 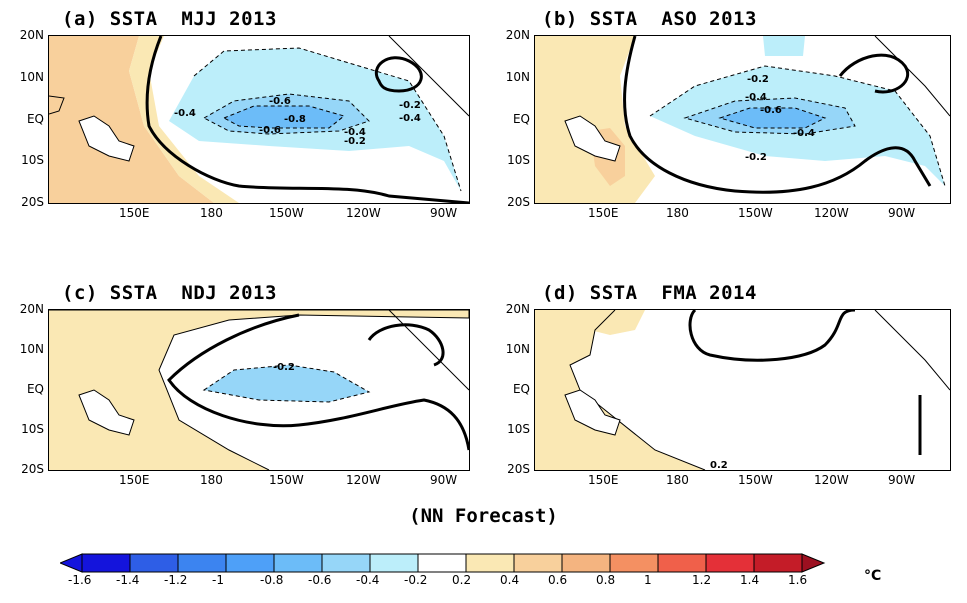 What do you see at coordinates (873, 576) in the screenshot?
I see `unit-label: °C` at bounding box center [873, 576].